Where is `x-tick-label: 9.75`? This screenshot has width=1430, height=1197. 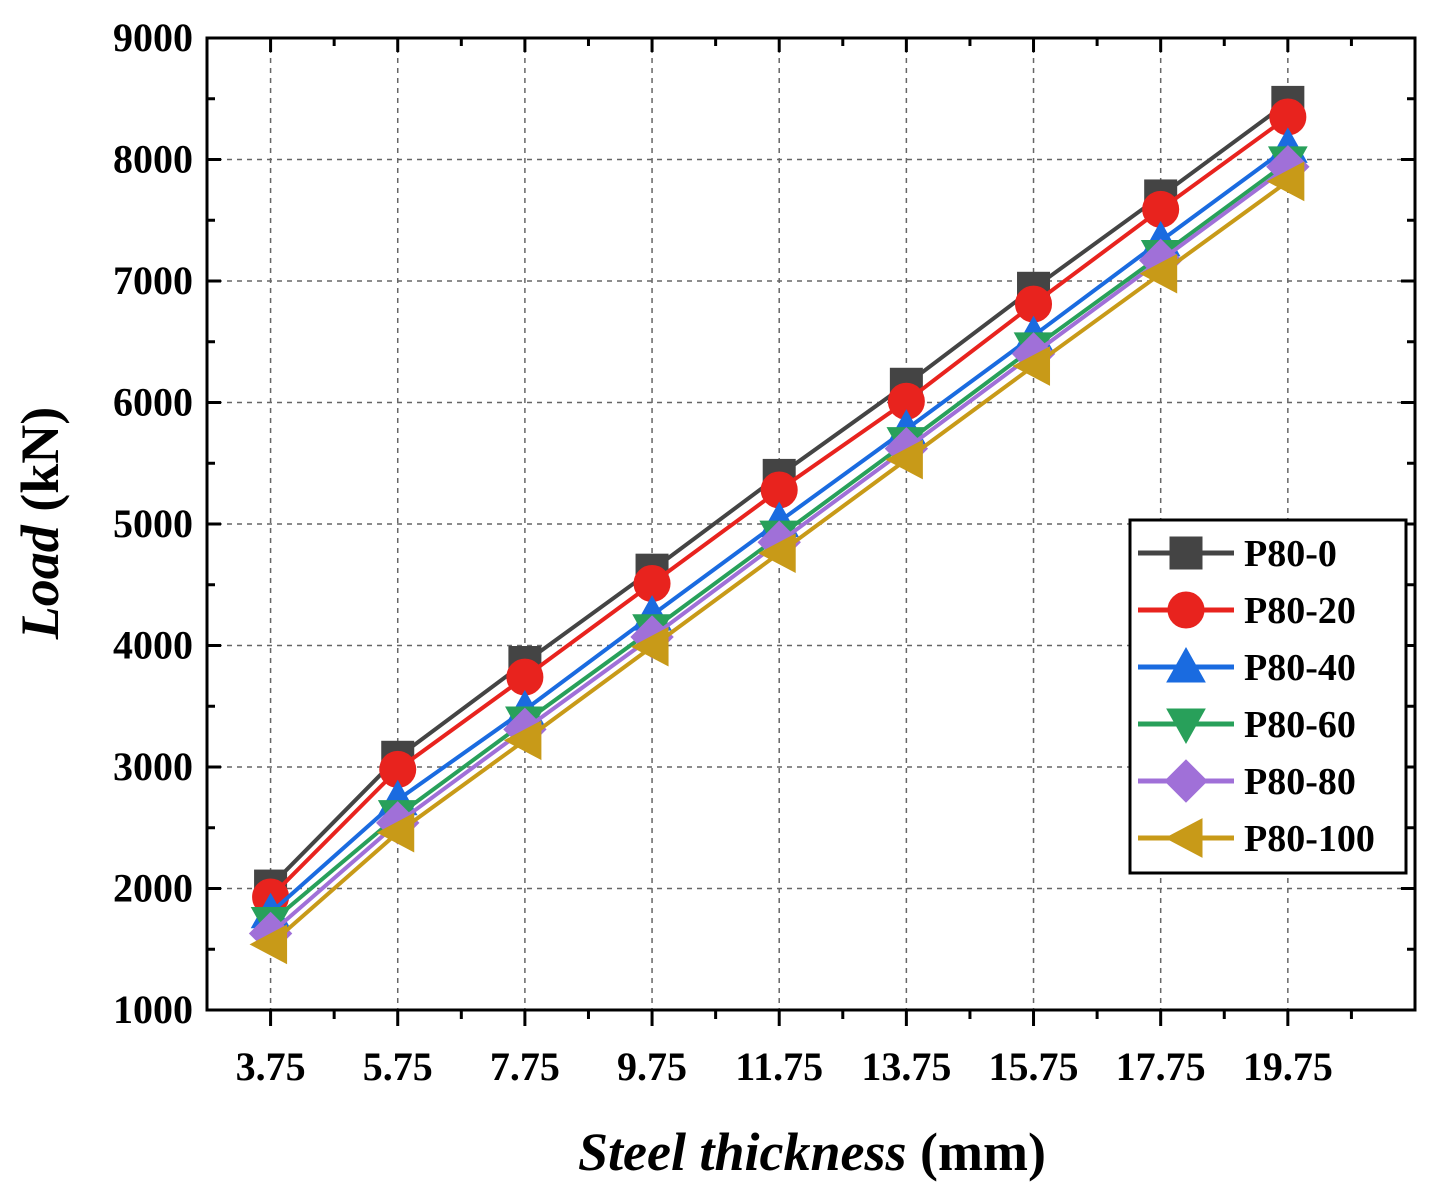 x-tick-label: 9.75 is located at coordinates (652, 1066).